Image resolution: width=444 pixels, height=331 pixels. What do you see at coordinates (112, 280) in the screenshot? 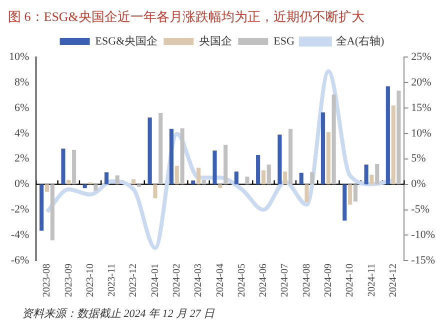
I see `x-tick-label: 2023-11` at bounding box center [112, 280].